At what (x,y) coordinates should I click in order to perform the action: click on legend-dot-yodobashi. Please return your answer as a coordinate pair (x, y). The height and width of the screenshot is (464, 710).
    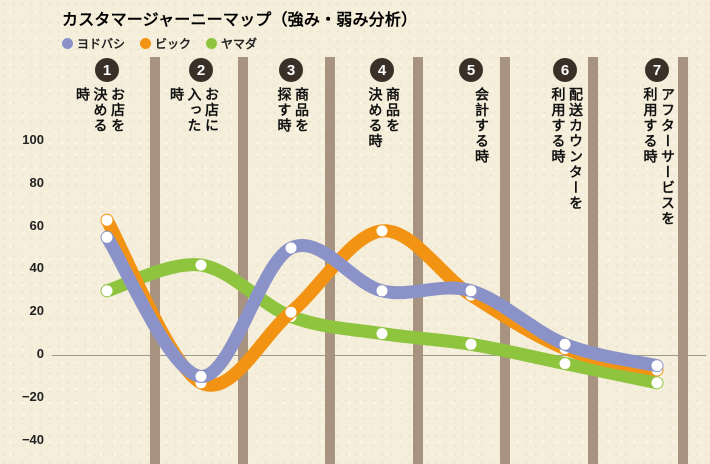
    Looking at the image, I should click on (67, 43).